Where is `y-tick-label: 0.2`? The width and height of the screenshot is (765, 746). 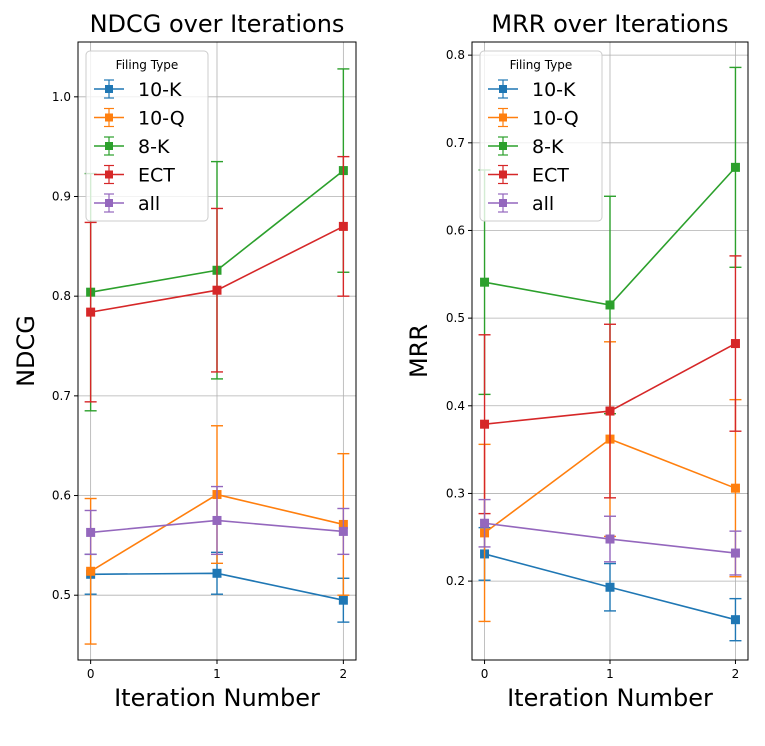 y-tick-label: 0.2 is located at coordinates (455, 581).